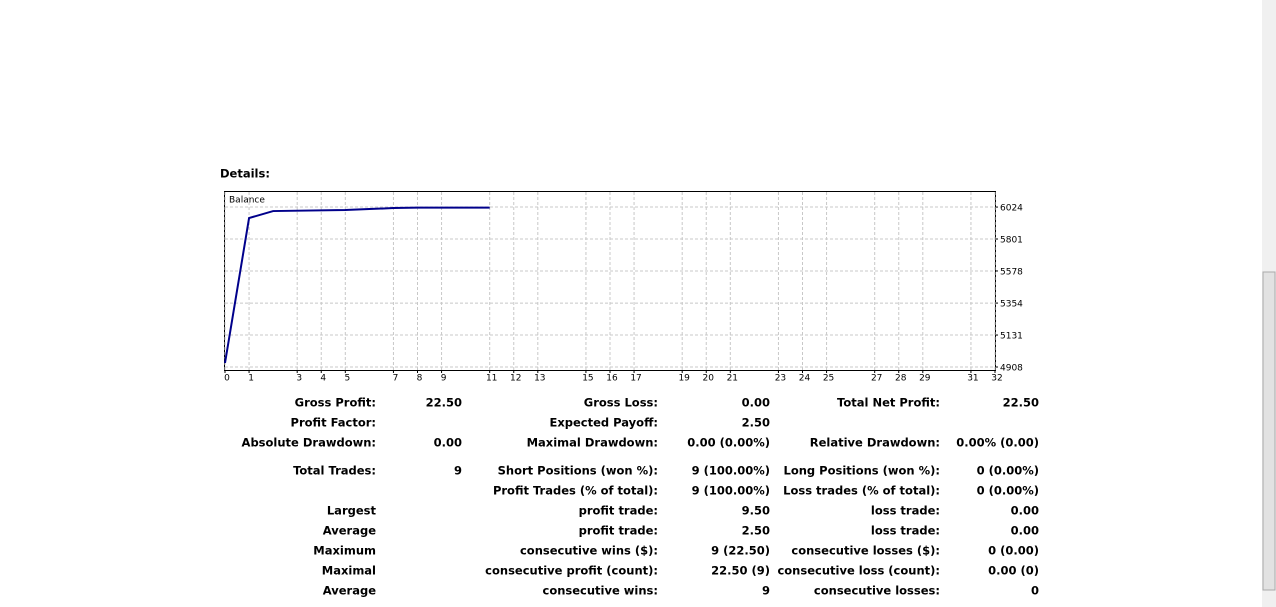 This screenshot has height=607, width=1276. I want to click on table-label: consecutive wins ($):, so click(589, 551).